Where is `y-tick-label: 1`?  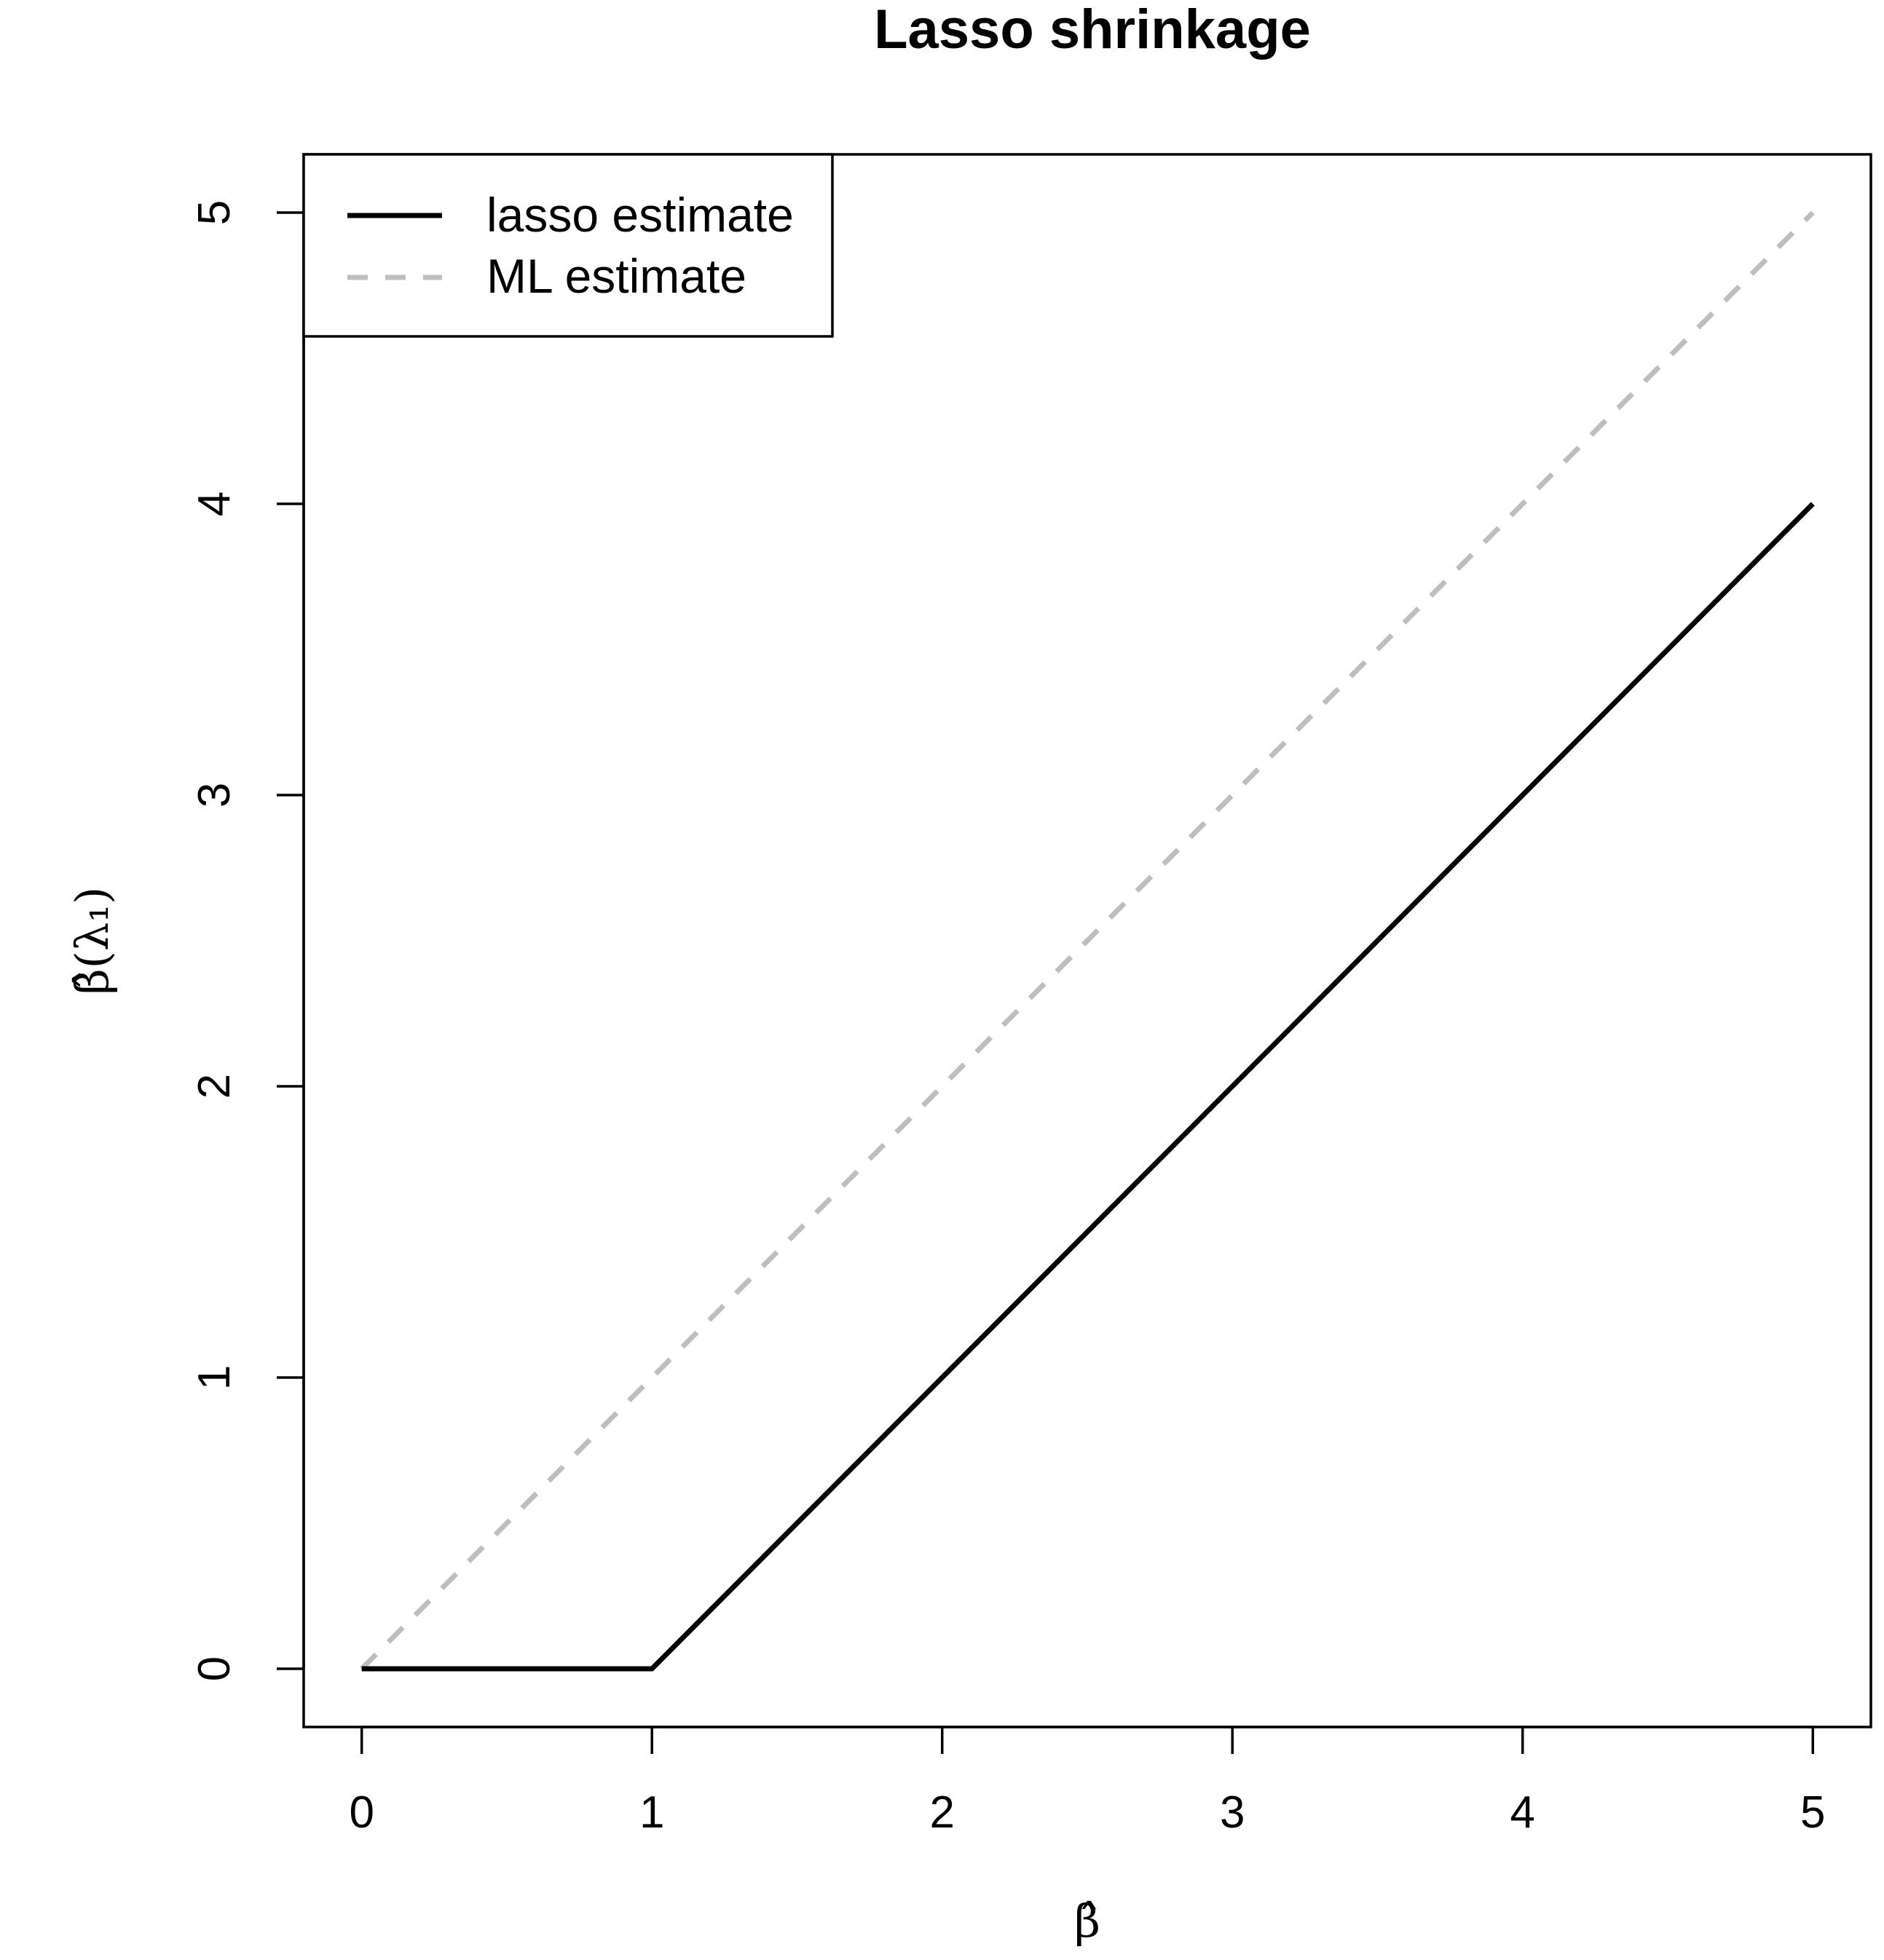
y-tick-label: 1 is located at coordinates (214, 1377).